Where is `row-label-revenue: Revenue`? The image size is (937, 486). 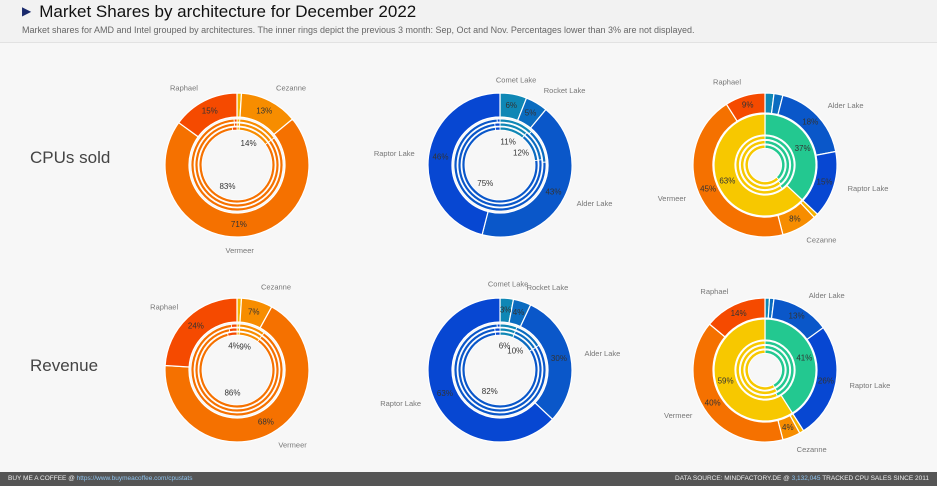
row-label-revenue: Revenue is located at coordinates (64, 365).